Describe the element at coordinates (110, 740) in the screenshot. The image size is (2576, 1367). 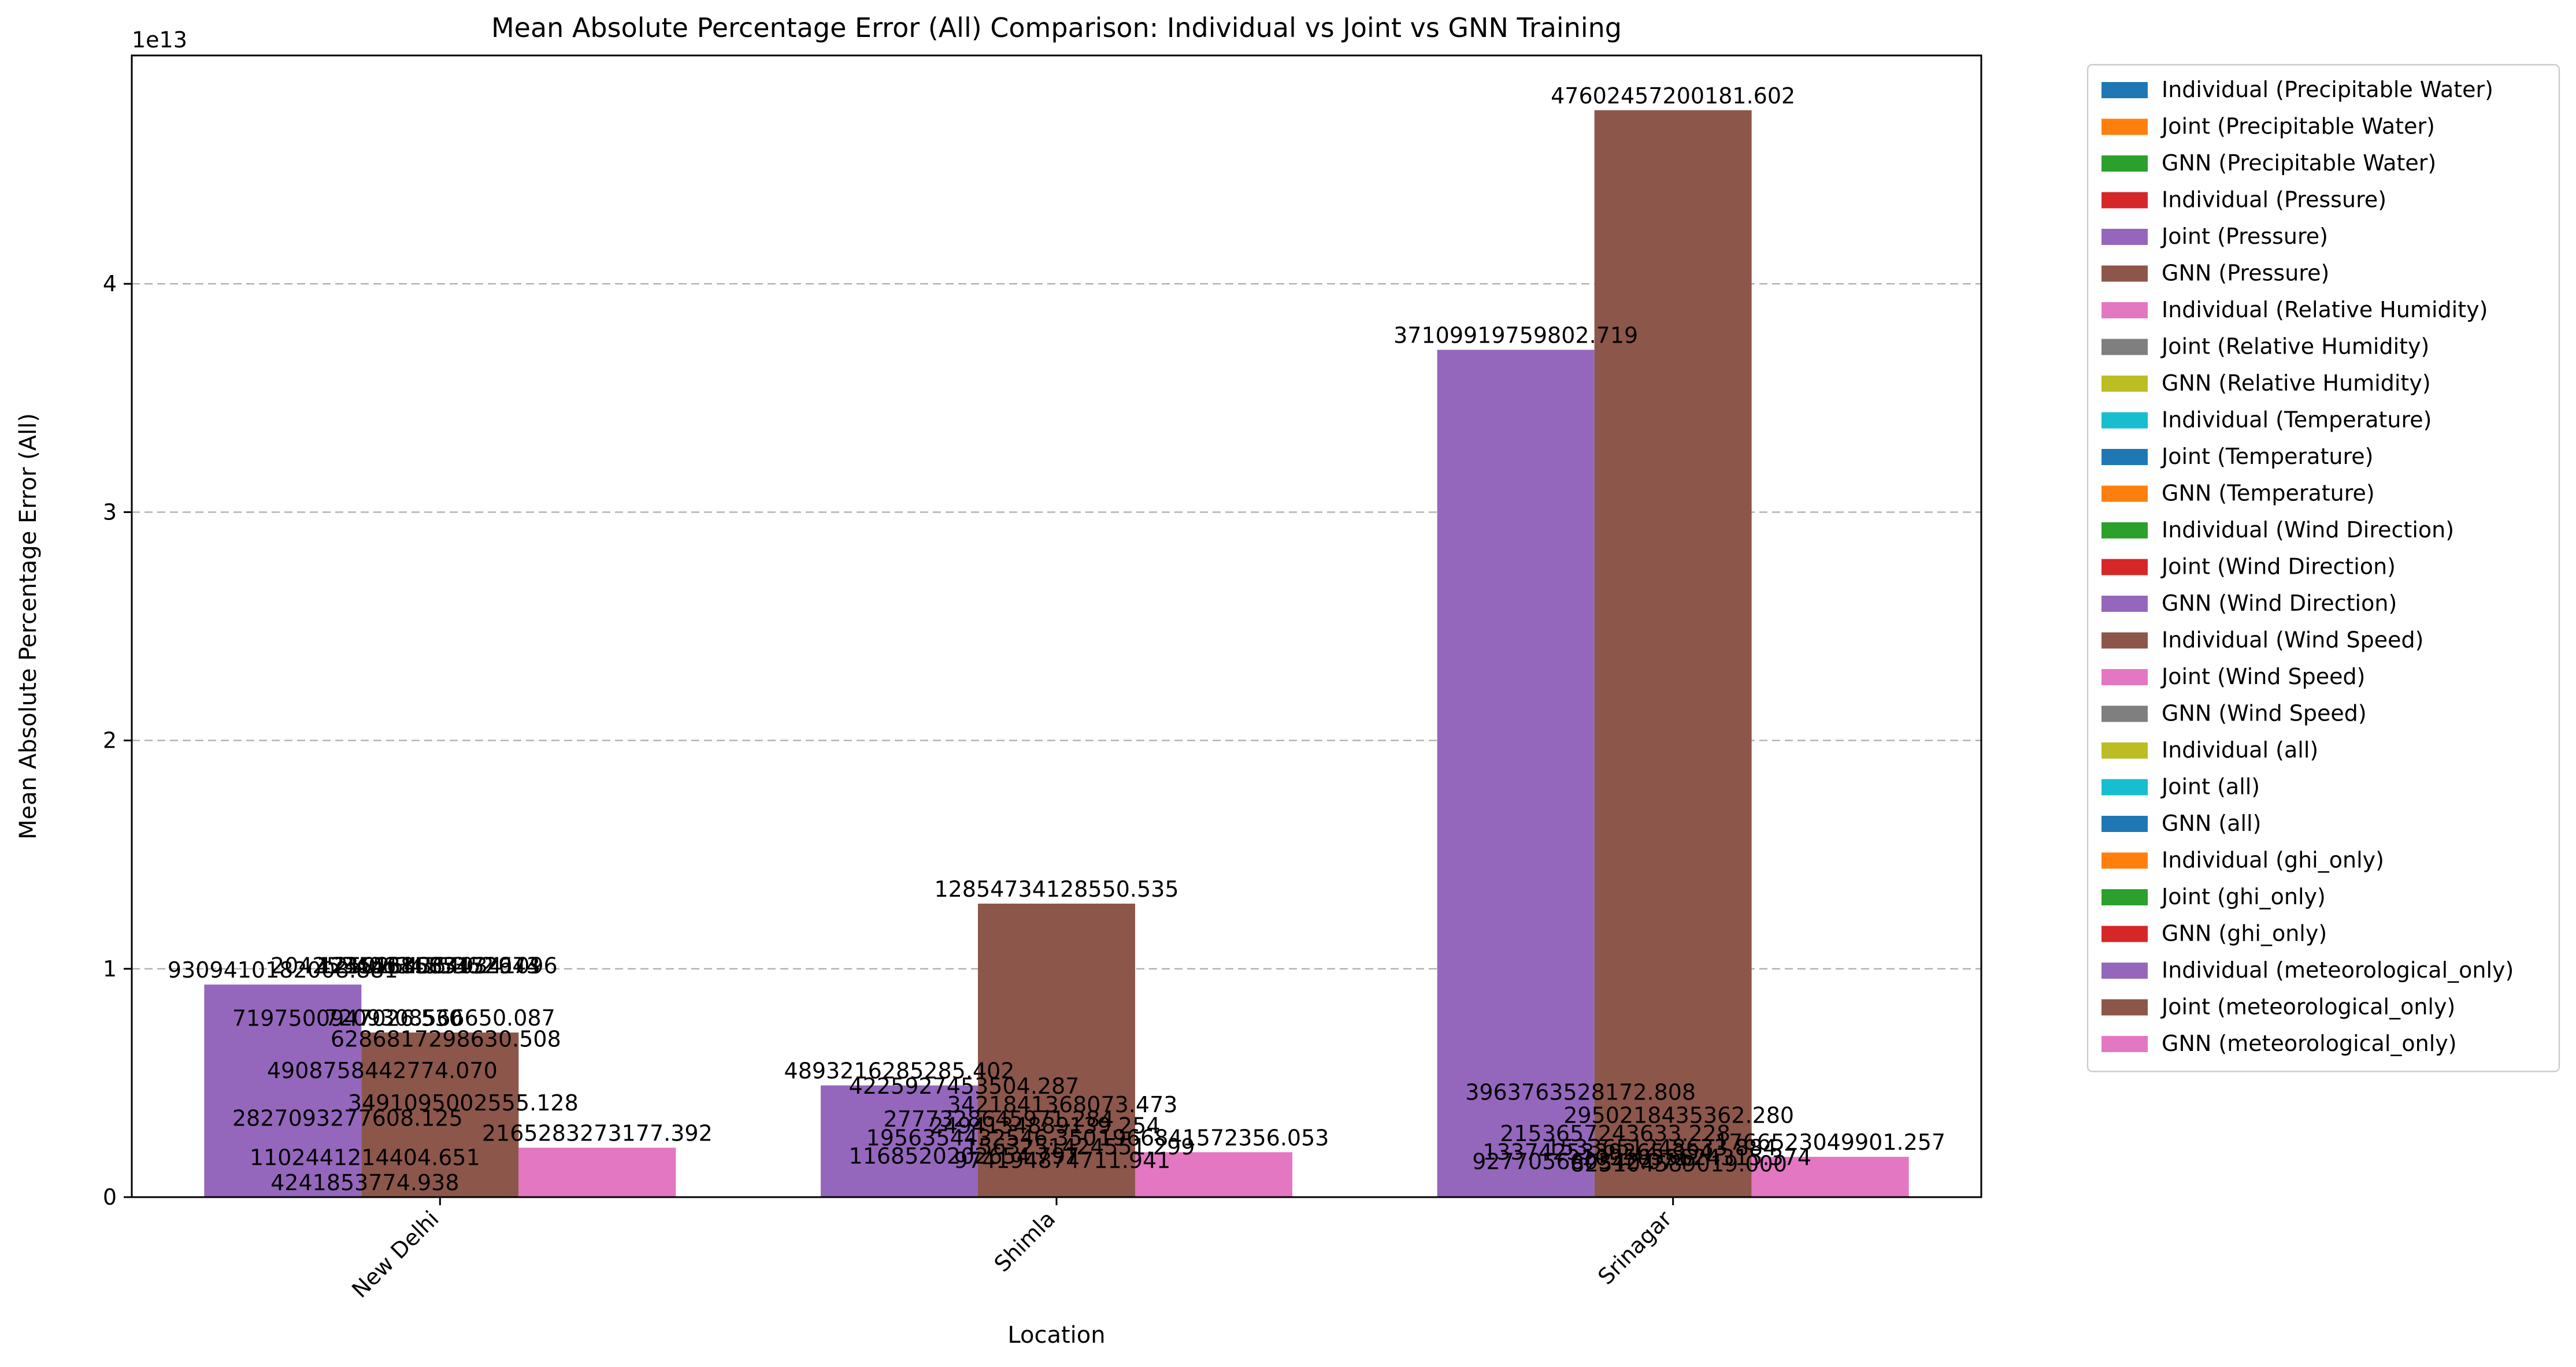
I see `y-tick-label: 2` at that location.